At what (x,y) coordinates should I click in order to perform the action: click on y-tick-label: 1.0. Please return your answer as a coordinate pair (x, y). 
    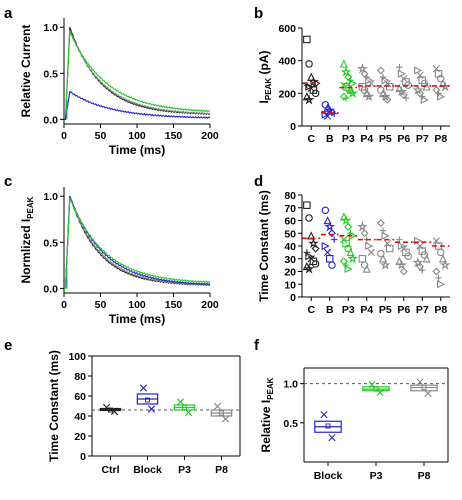
    Looking at the image, I should click on (290, 385).